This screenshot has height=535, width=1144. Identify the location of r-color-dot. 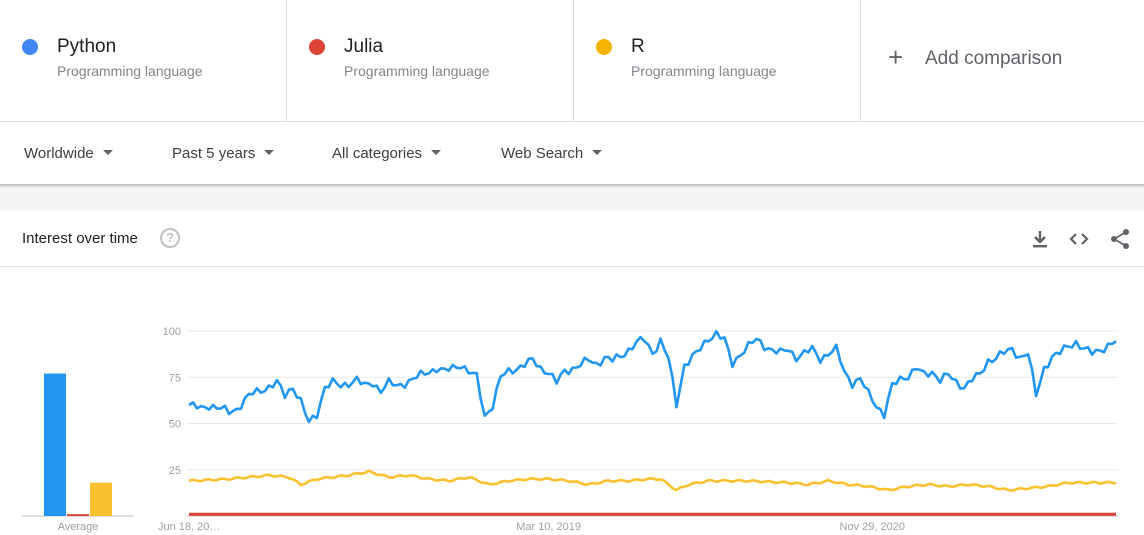
(604, 47).